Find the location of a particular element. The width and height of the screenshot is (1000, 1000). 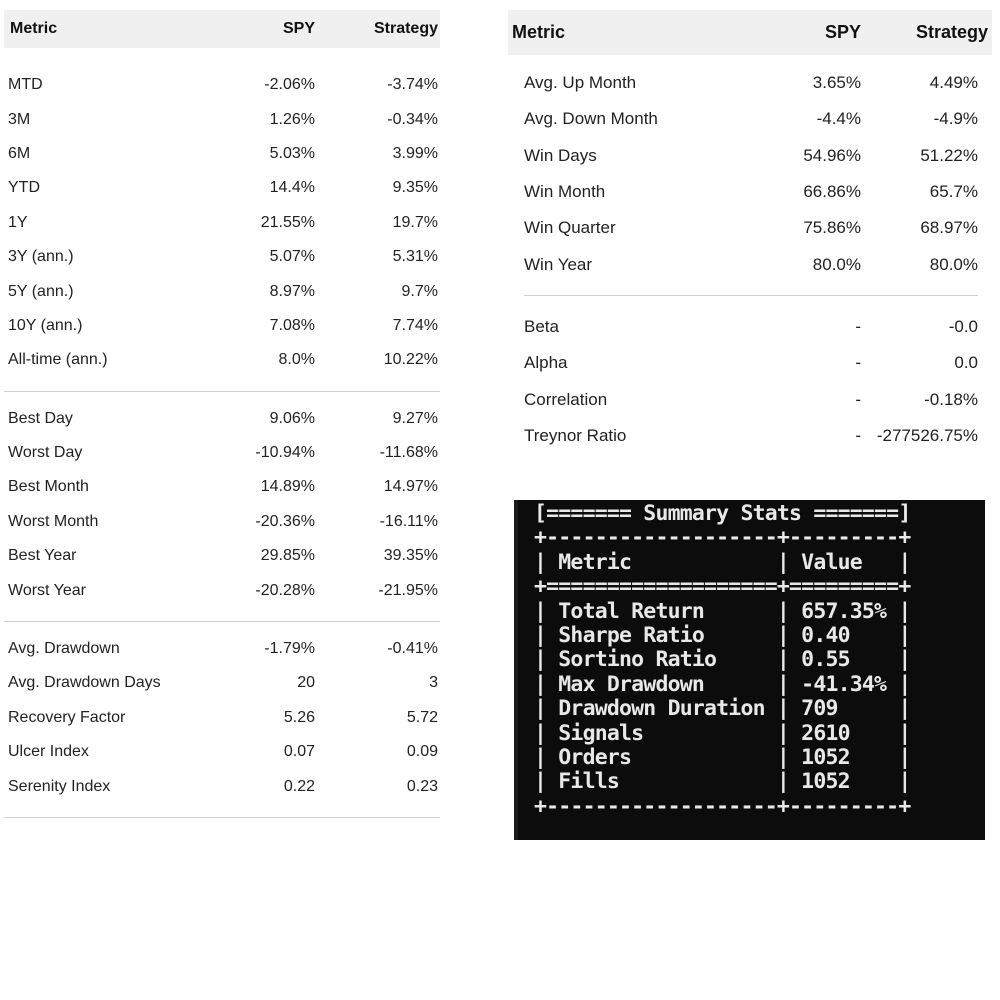

table-row: Worst Month -20.36% -16.11% is located at coordinates (222, 522).